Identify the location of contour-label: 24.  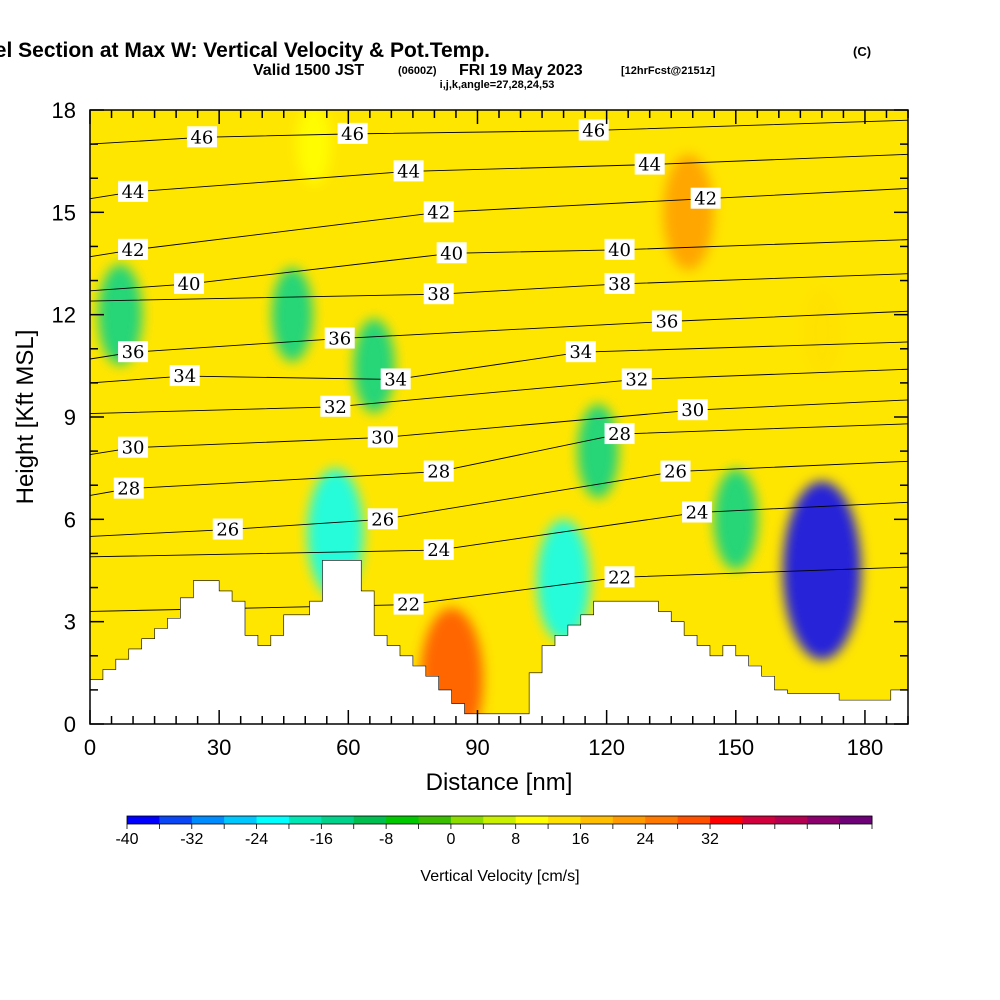
(438, 550).